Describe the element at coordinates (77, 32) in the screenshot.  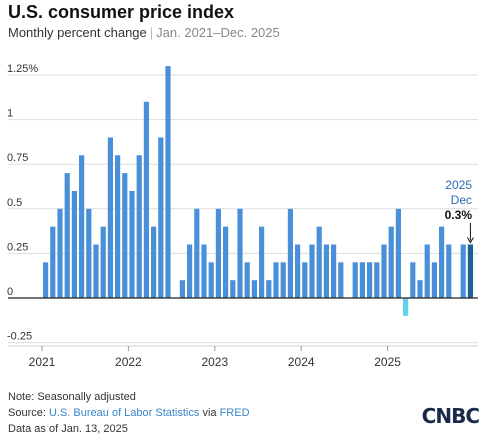
I see `subtitle-main: Monthly percent change` at that location.